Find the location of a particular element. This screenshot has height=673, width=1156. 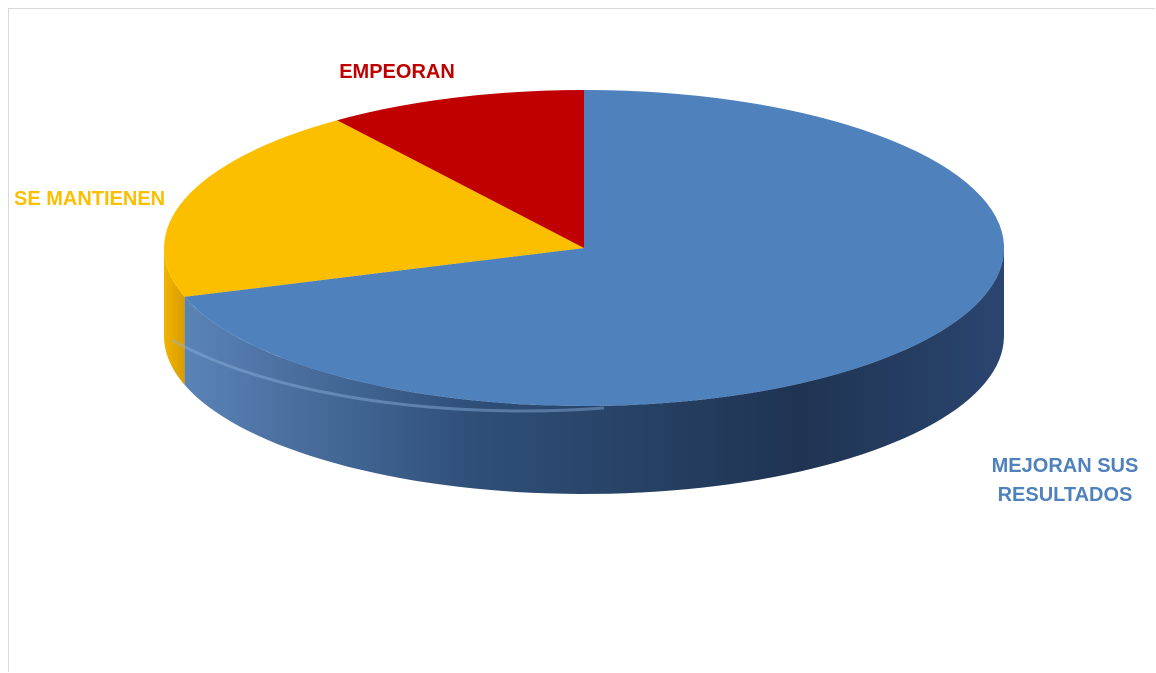

slice-label-2: SE MANTIENEN is located at coordinates (89, 199).